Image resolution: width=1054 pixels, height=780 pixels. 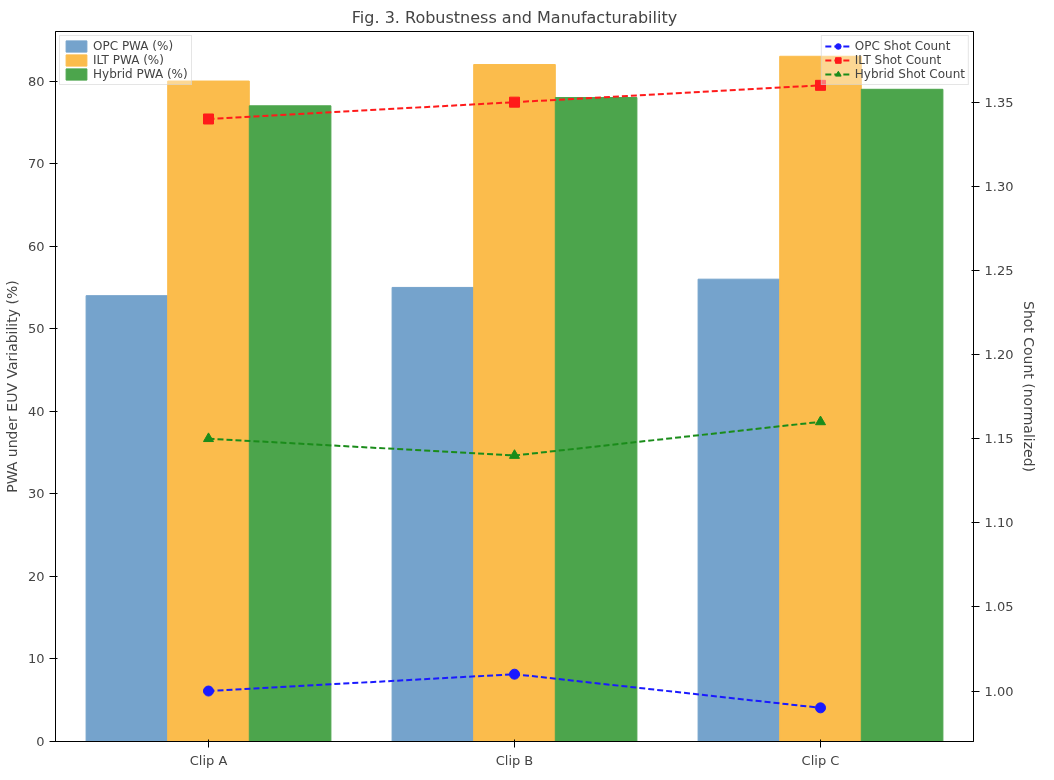 I want to click on x-tick-label: Clip C, so click(x=820, y=760).